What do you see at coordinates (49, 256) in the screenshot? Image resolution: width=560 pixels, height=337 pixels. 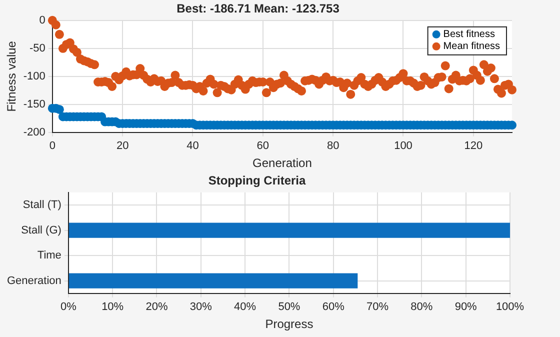 I see `y-tick-label: Time` at bounding box center [49, 256].